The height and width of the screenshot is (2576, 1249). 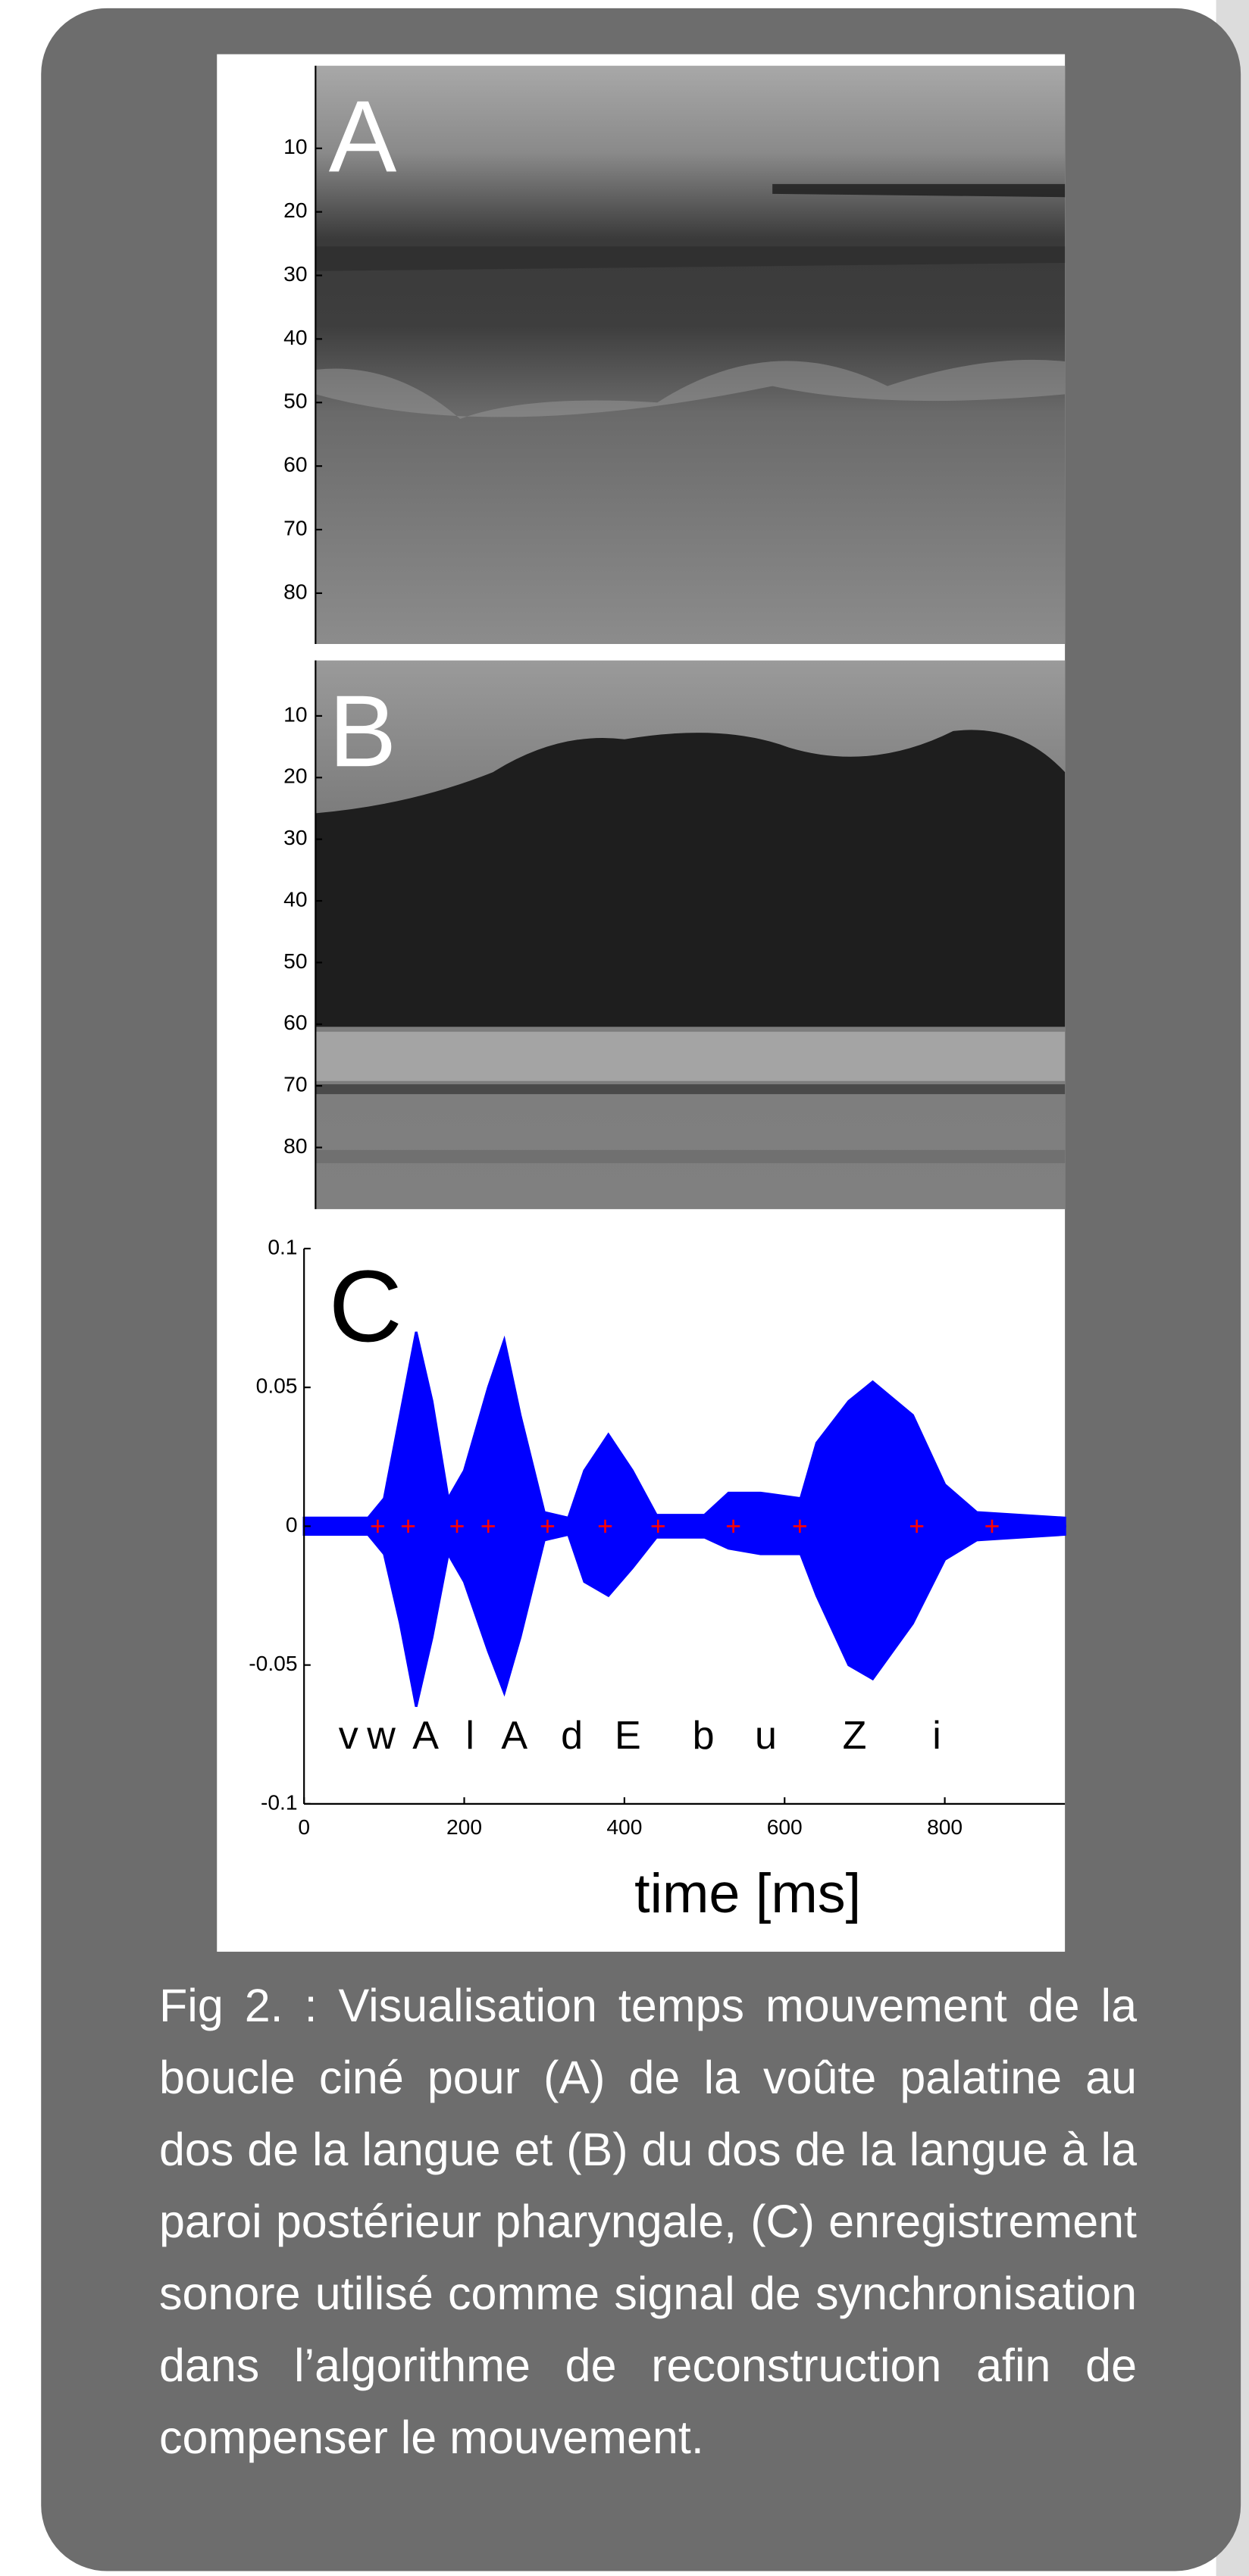 What do you see at coordinates (277, 1386) in the screenshot?
I see `y-tick-label: 0.05` at bounding box center [277, 1386].